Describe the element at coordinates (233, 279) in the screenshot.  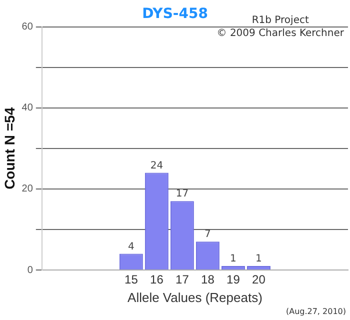
I see `x-tick-label: 19` at that location.